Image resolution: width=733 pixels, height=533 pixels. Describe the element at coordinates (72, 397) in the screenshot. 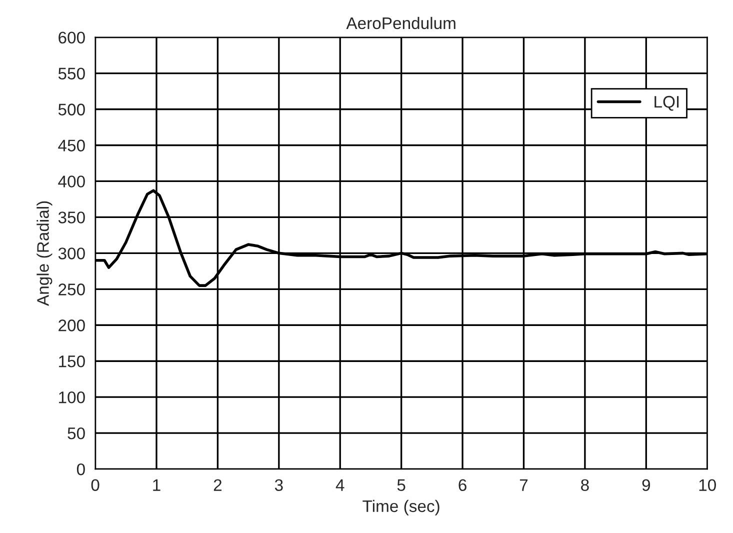

I see `y-tick-label: 100` at that location.